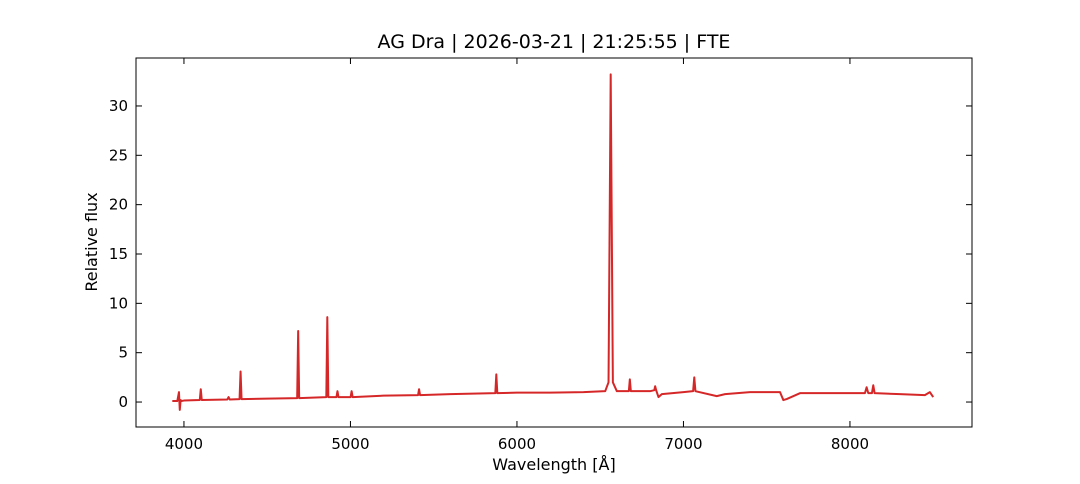 Image resolution: width=1080 pixels, height=484 pixels. Describe the element at coordinates (118, 303) in the screenshot. I see `y-tick-label: 10` at that location.